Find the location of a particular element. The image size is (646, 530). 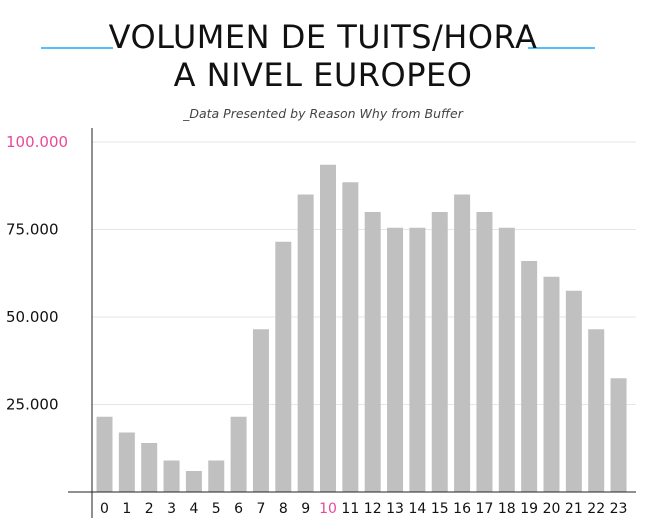

x-tick-label: 12 is located at coordinates (373, 509).